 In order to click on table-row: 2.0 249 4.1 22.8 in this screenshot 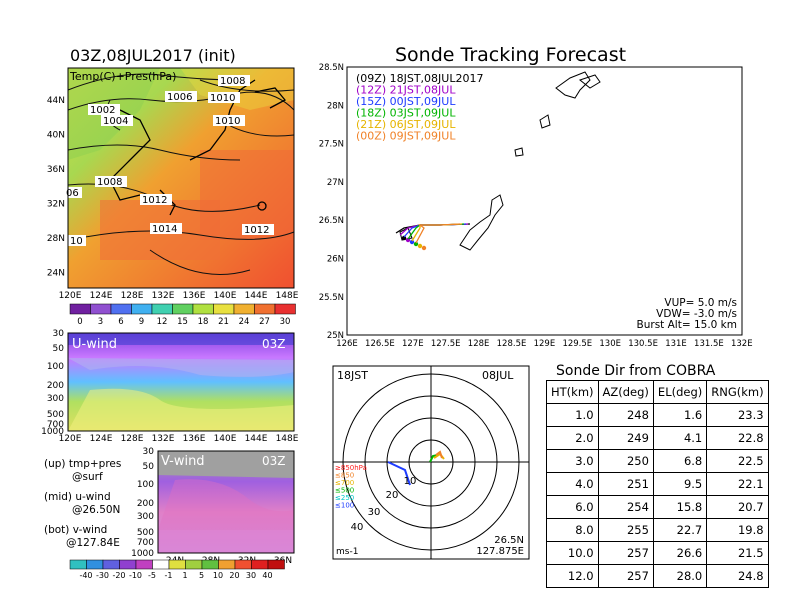, I will do `click(657, 438)`.